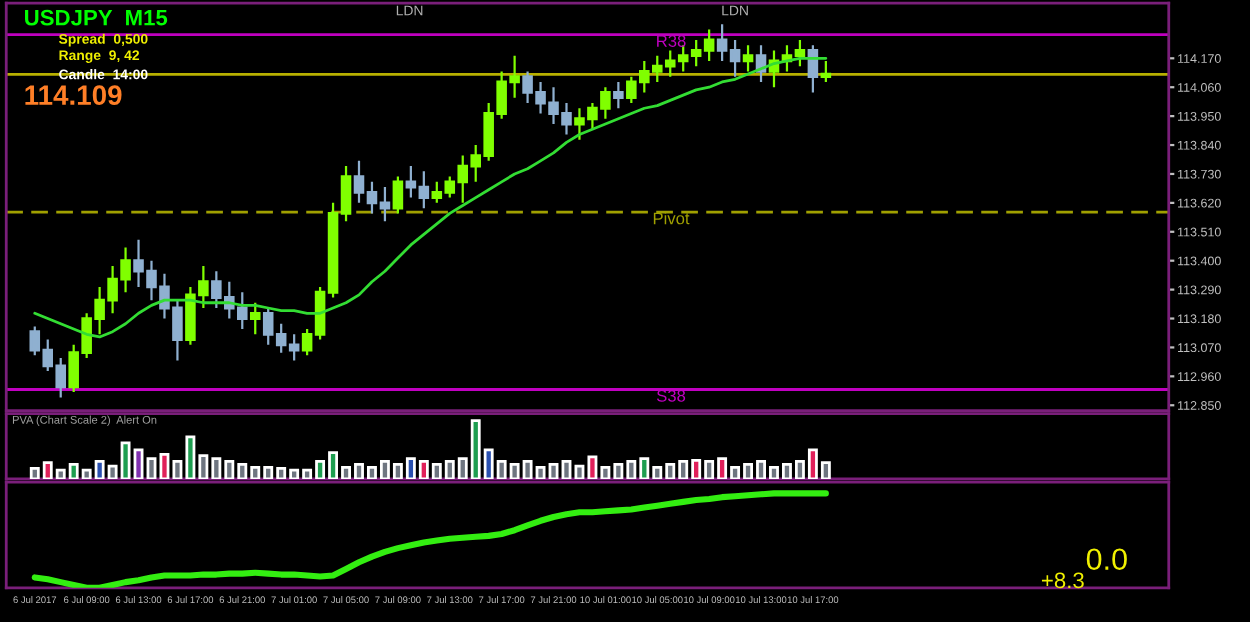  I want to click on annotation: USDJPY M15, so click(96, 17).